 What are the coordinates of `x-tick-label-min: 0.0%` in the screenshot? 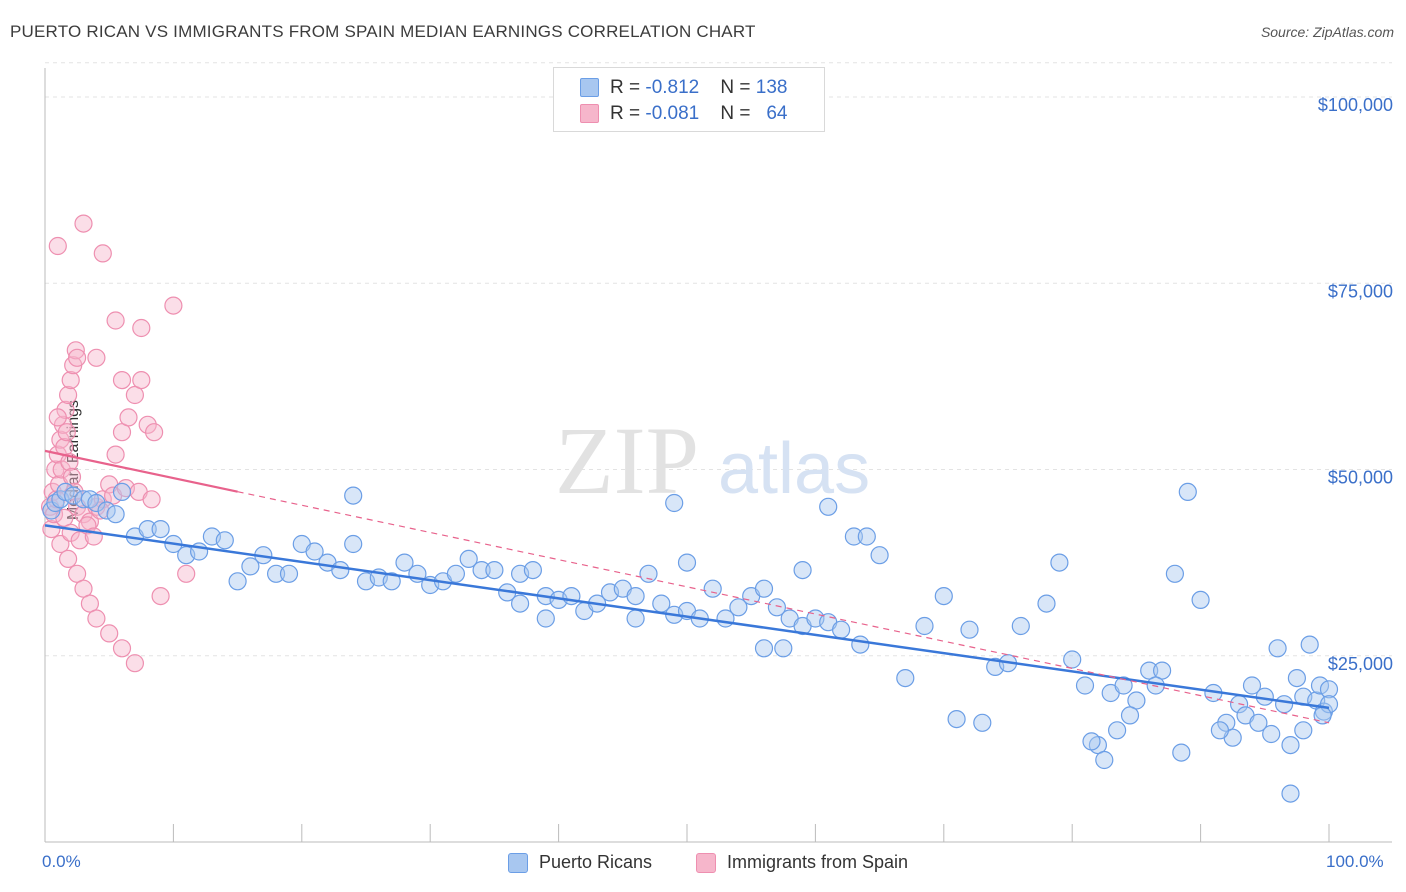 It's located at (61, 861).